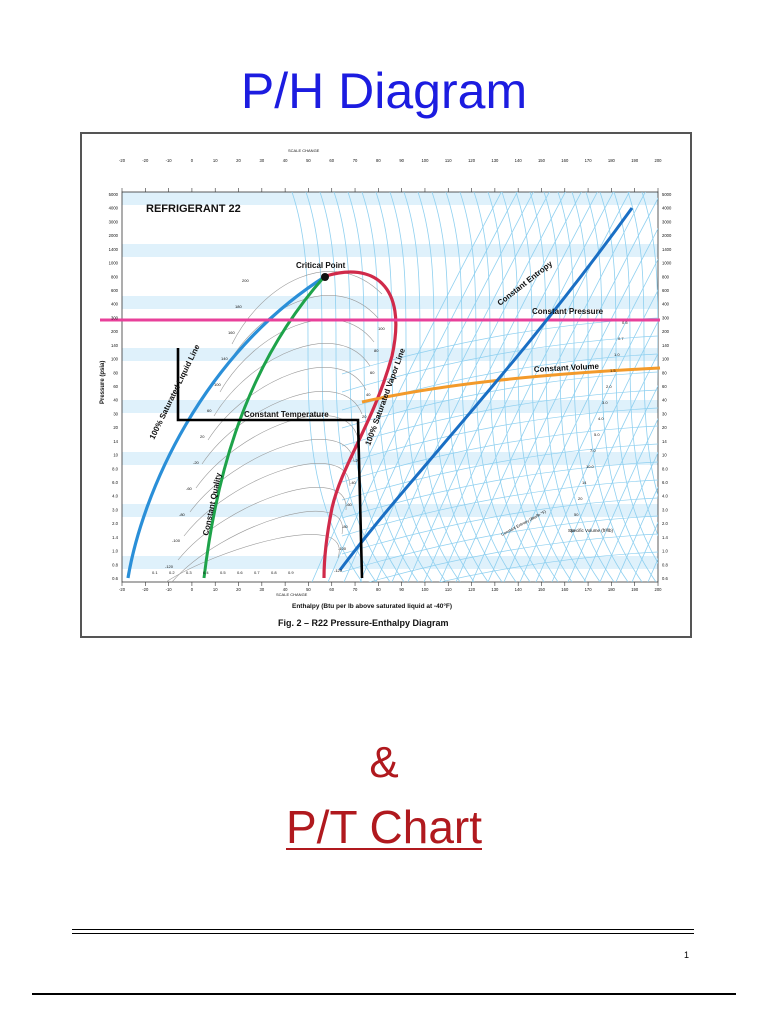 Image resolution: width=768 pixels, height=1024 pixels. What do you see at coordinates (665, 564) in the screenshot?
I see `pressure-tick-label-right: 0.8` at bounding box center [665, 564].